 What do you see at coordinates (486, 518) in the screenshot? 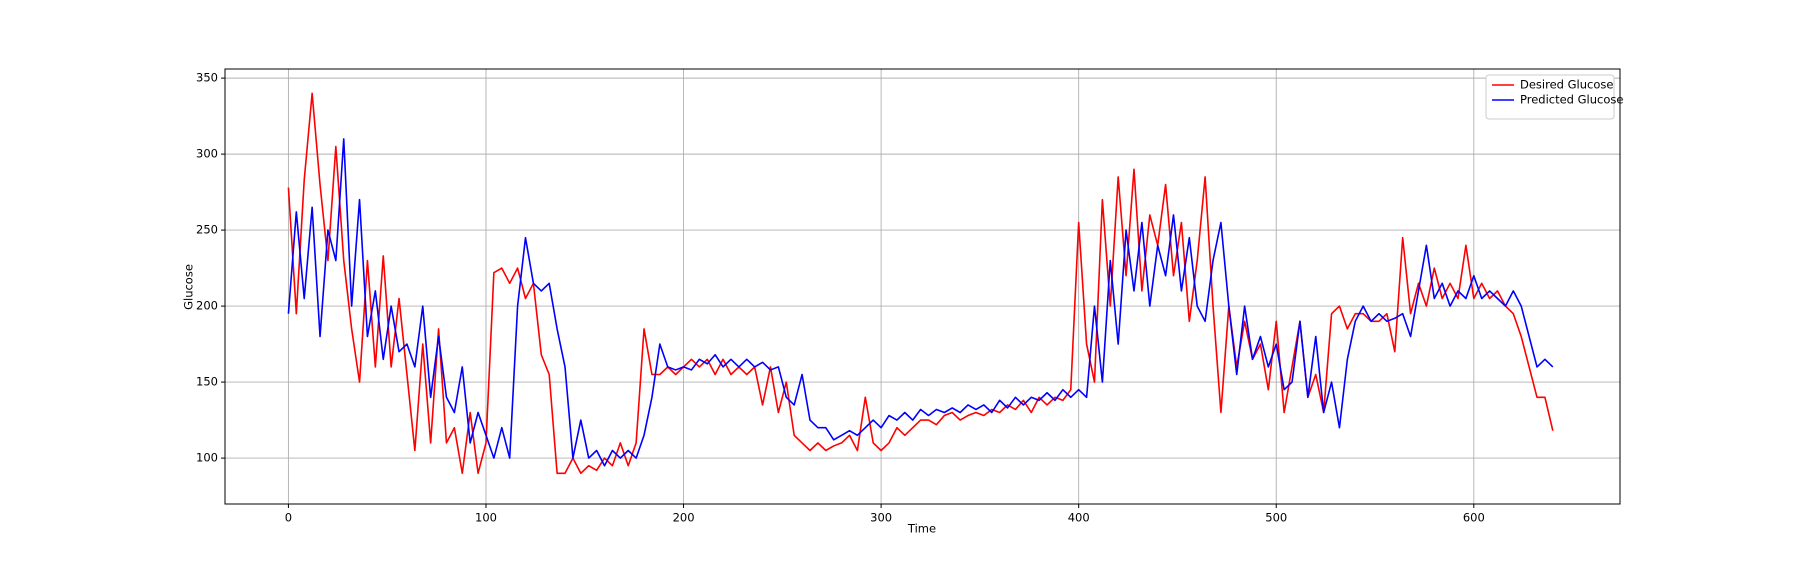
I see `x-tick-label: 100` at bounding box center [486, 518].